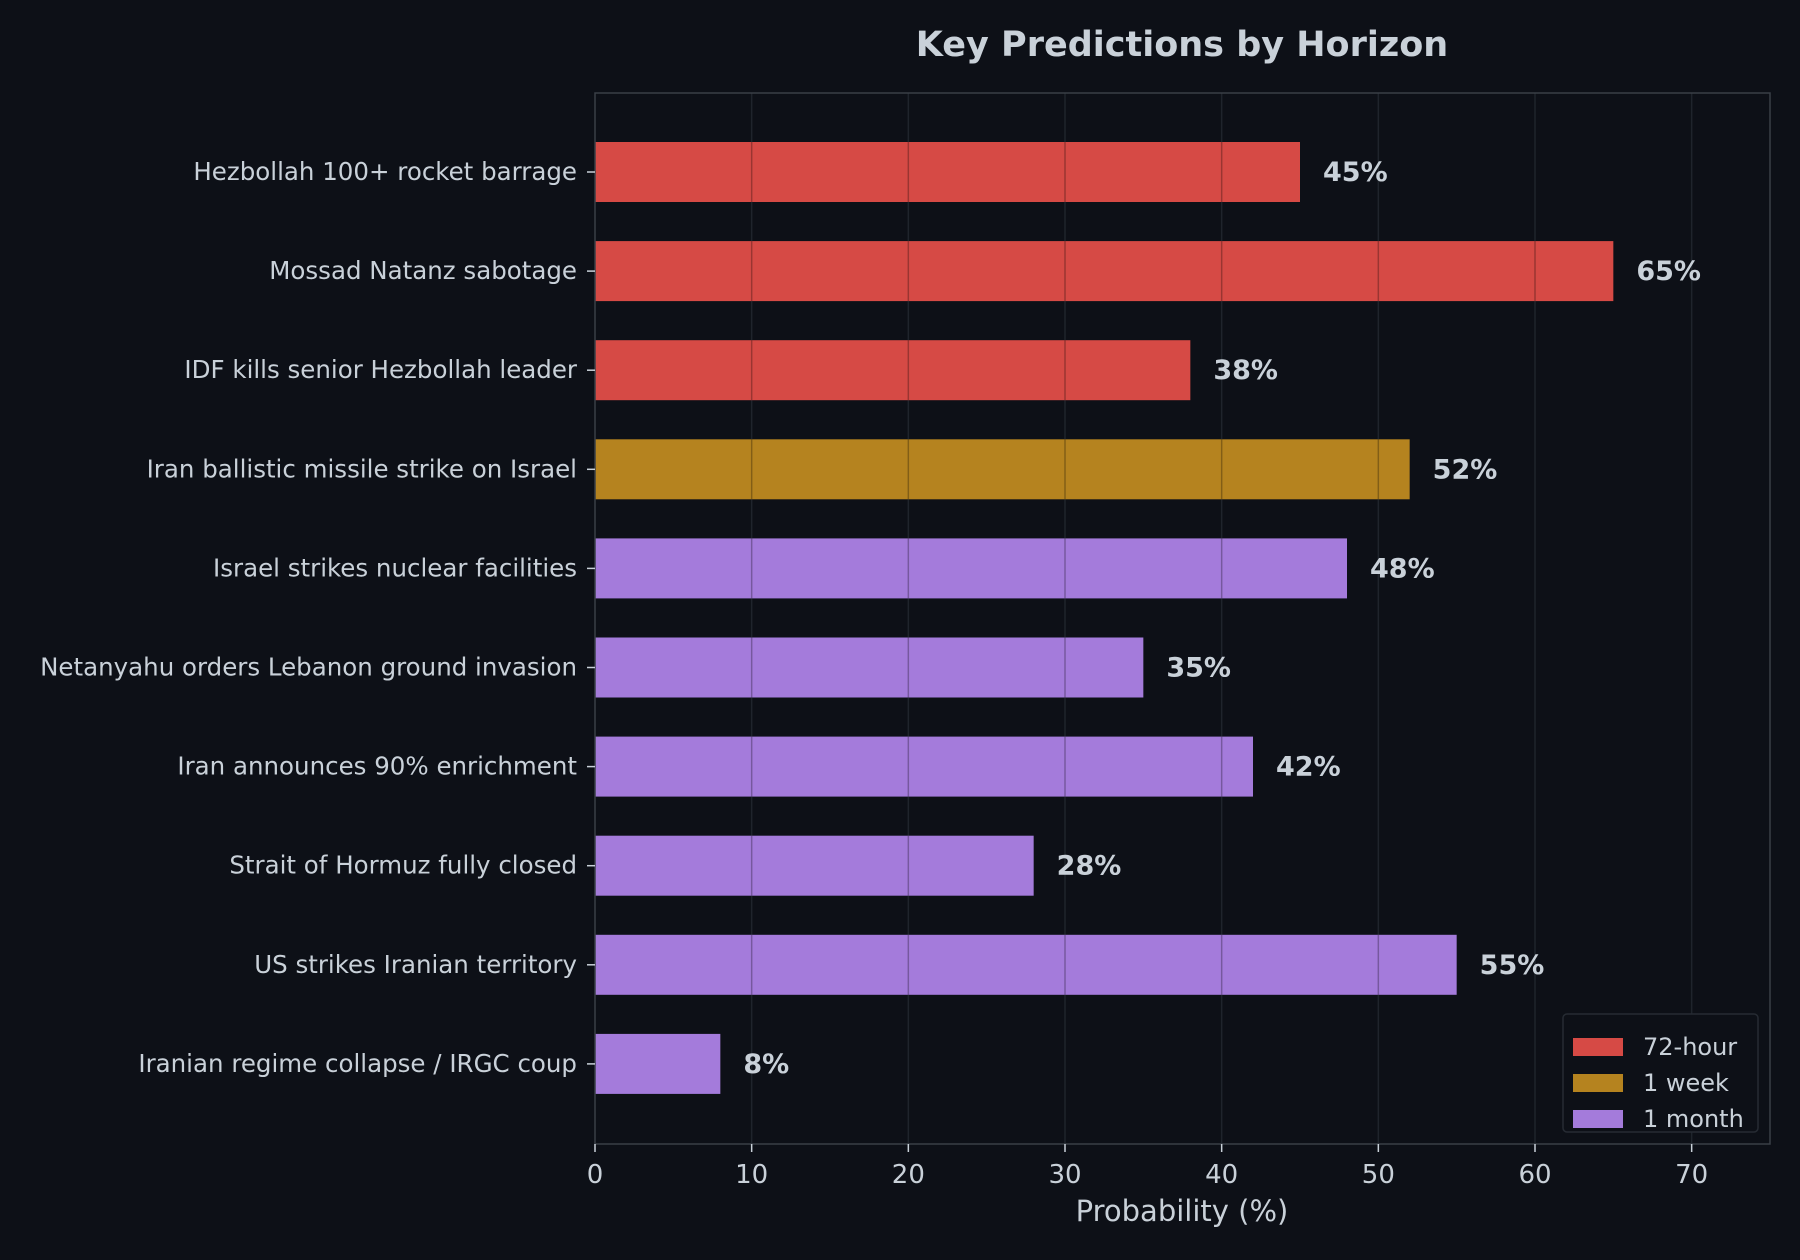 The image size is (1800, 1260). I want to click on y-tick-label-6: Iran announces 90% enrichment, so click(377, 766).